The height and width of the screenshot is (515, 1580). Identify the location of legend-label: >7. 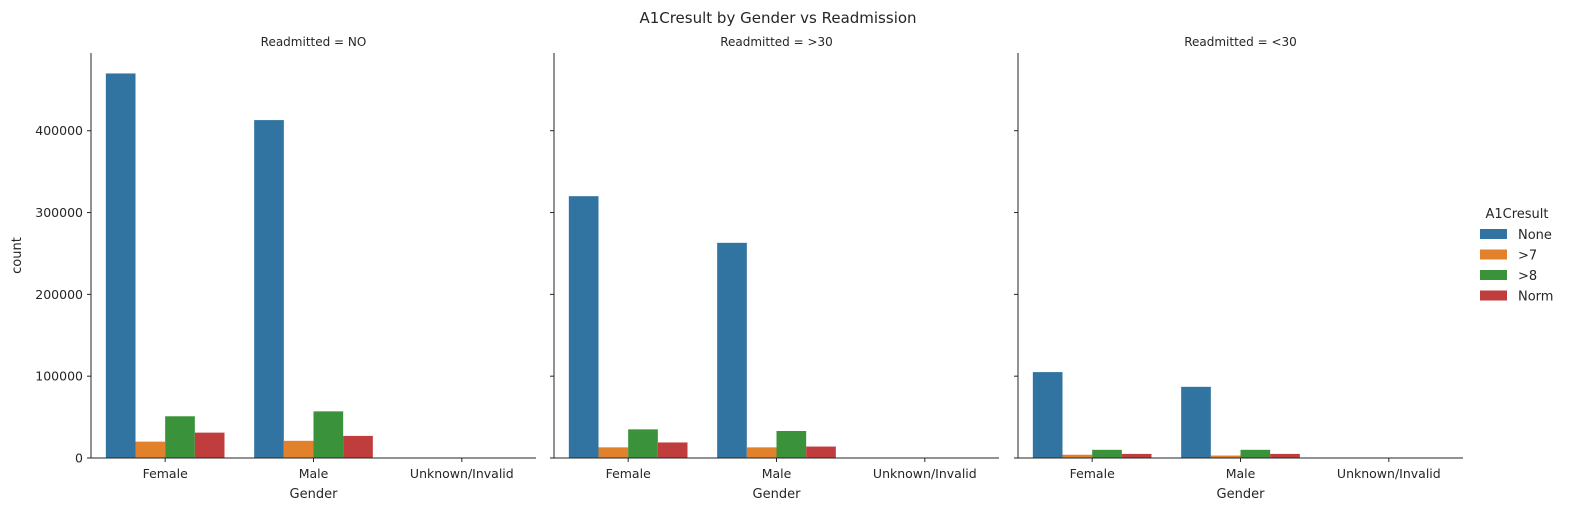
(1527, 256).